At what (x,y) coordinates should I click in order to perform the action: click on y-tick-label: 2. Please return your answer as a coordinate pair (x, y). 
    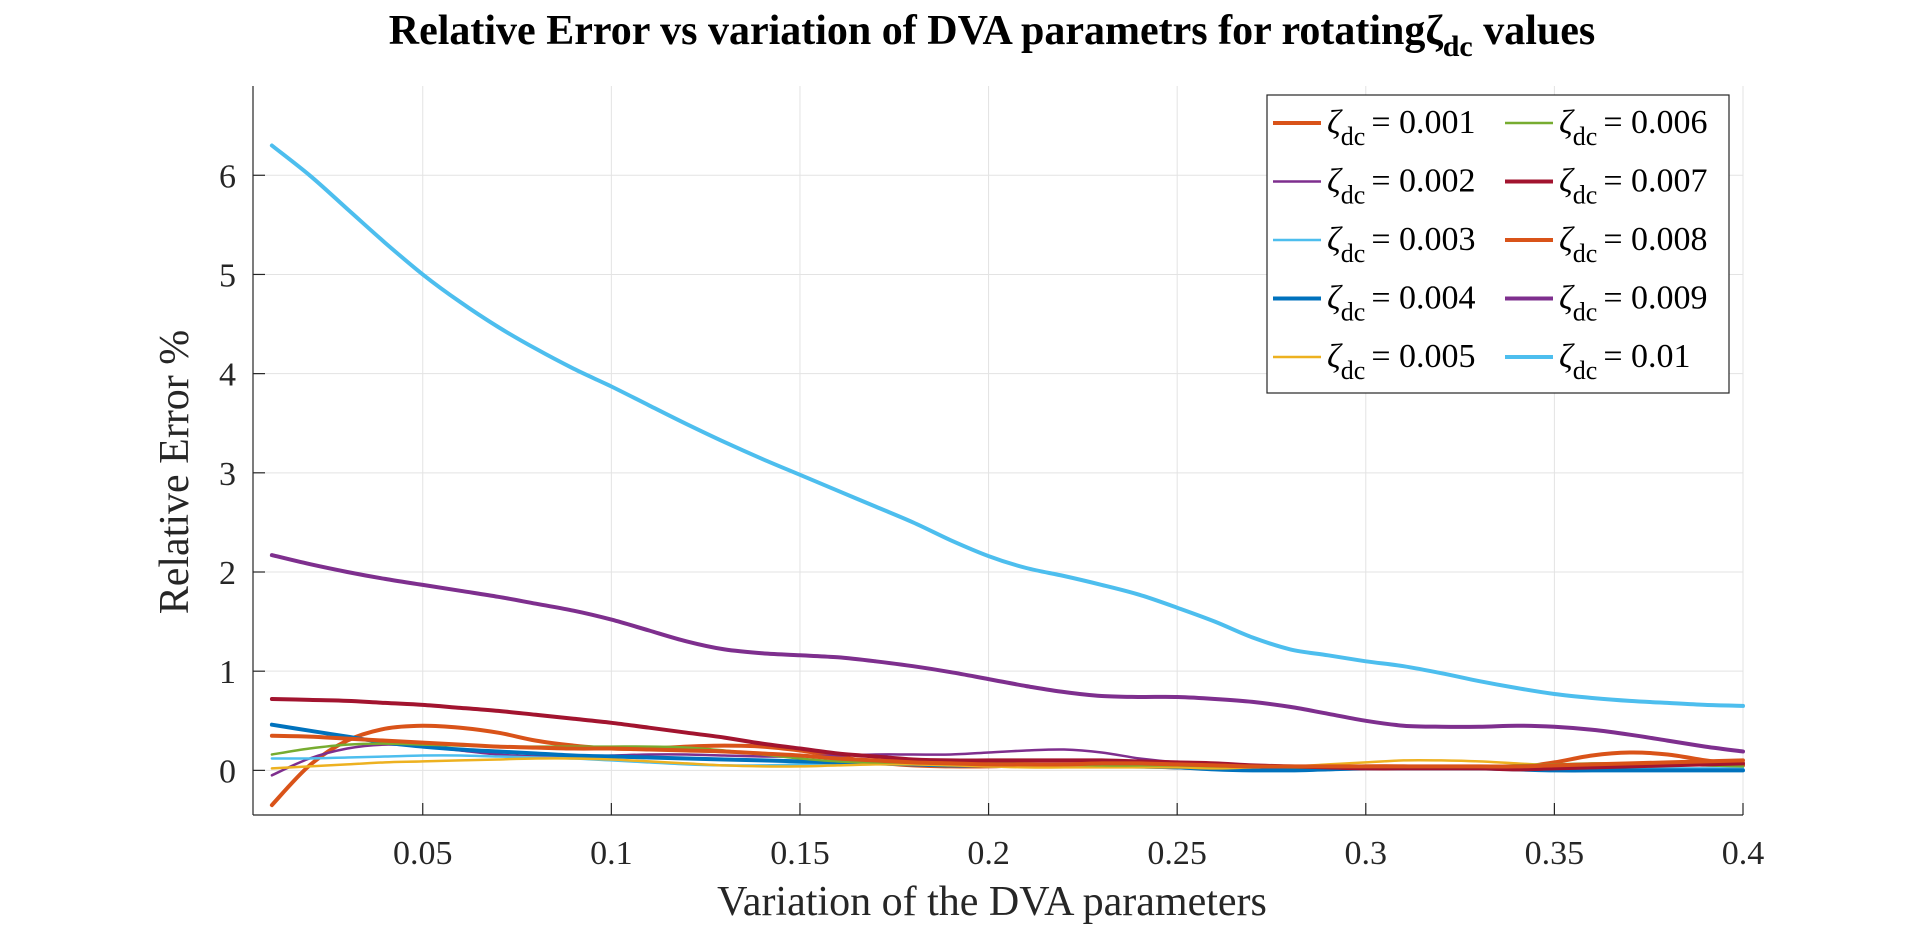
    Looking at the image, I should click on (227, 573).